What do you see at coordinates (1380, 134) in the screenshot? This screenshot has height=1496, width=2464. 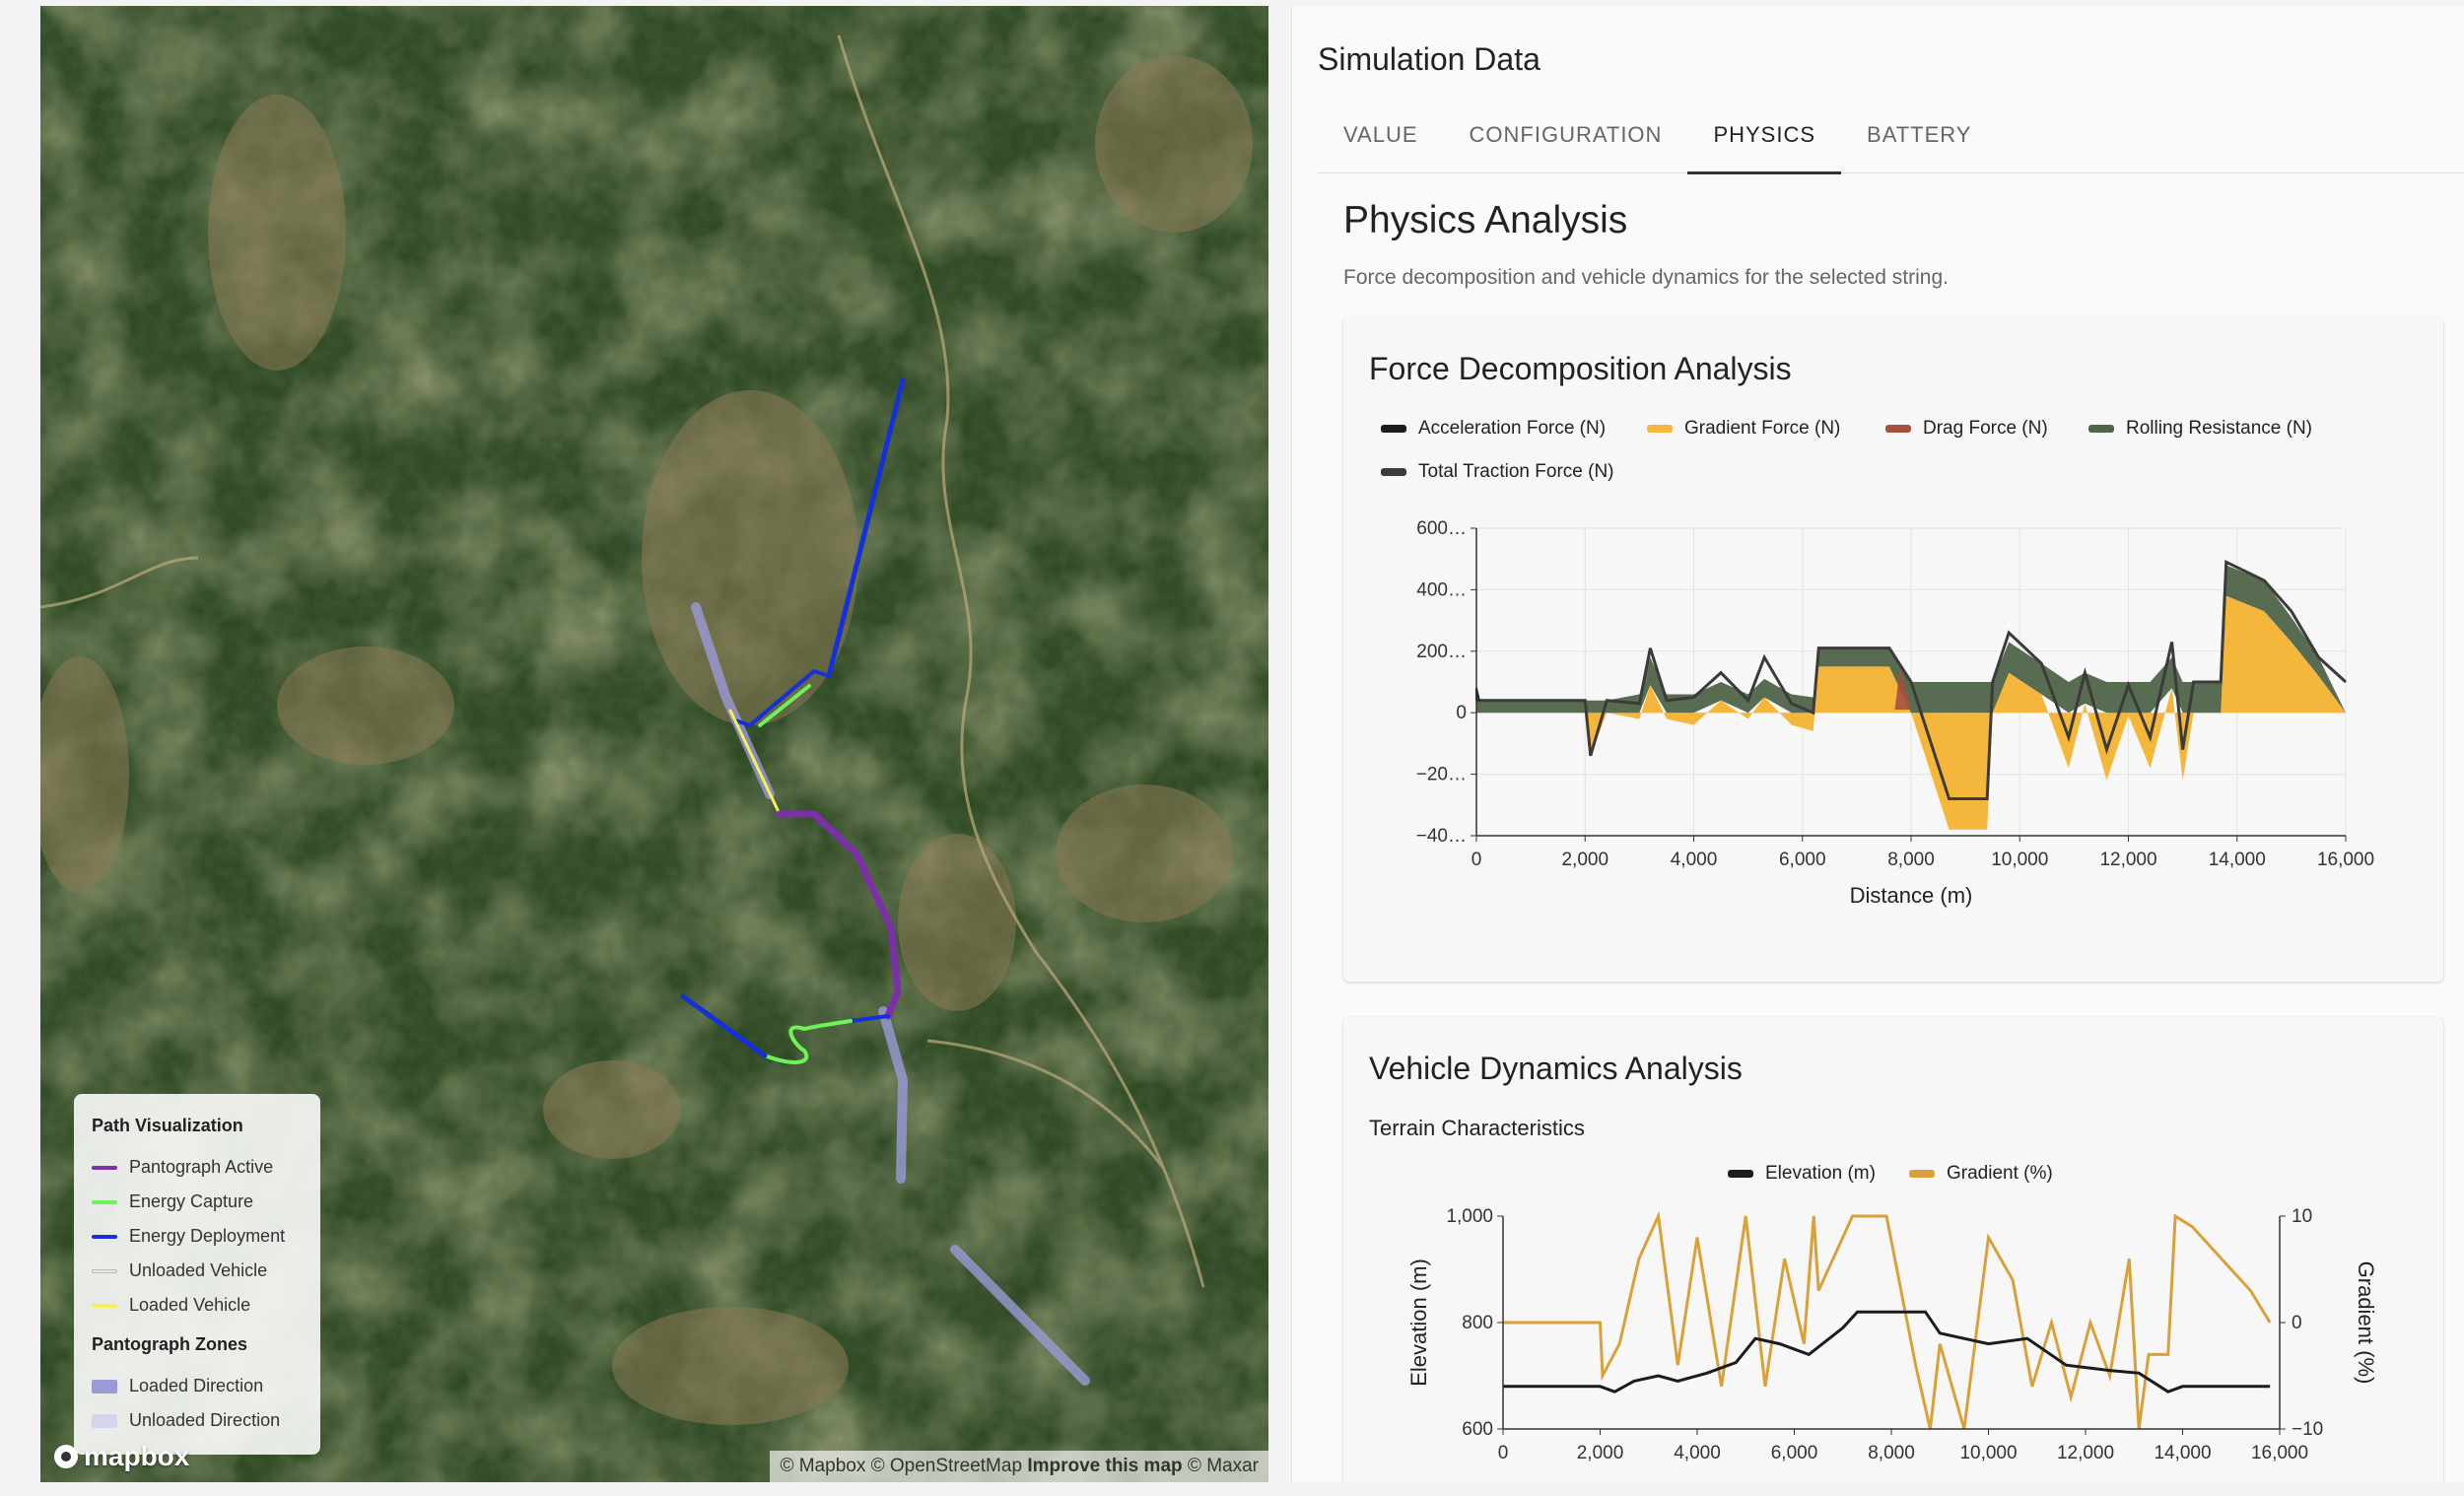 I see `tab-value: VALUE` at bounding box center [1380, 134].